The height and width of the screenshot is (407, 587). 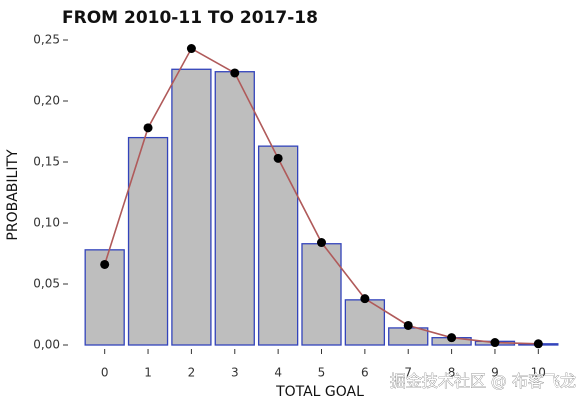 What do you see at coordinates (483, 381) in the screenshot?
I see `watermark: 掘金技术社区 @ 布客飞龙` at bounding box center [483, 381].